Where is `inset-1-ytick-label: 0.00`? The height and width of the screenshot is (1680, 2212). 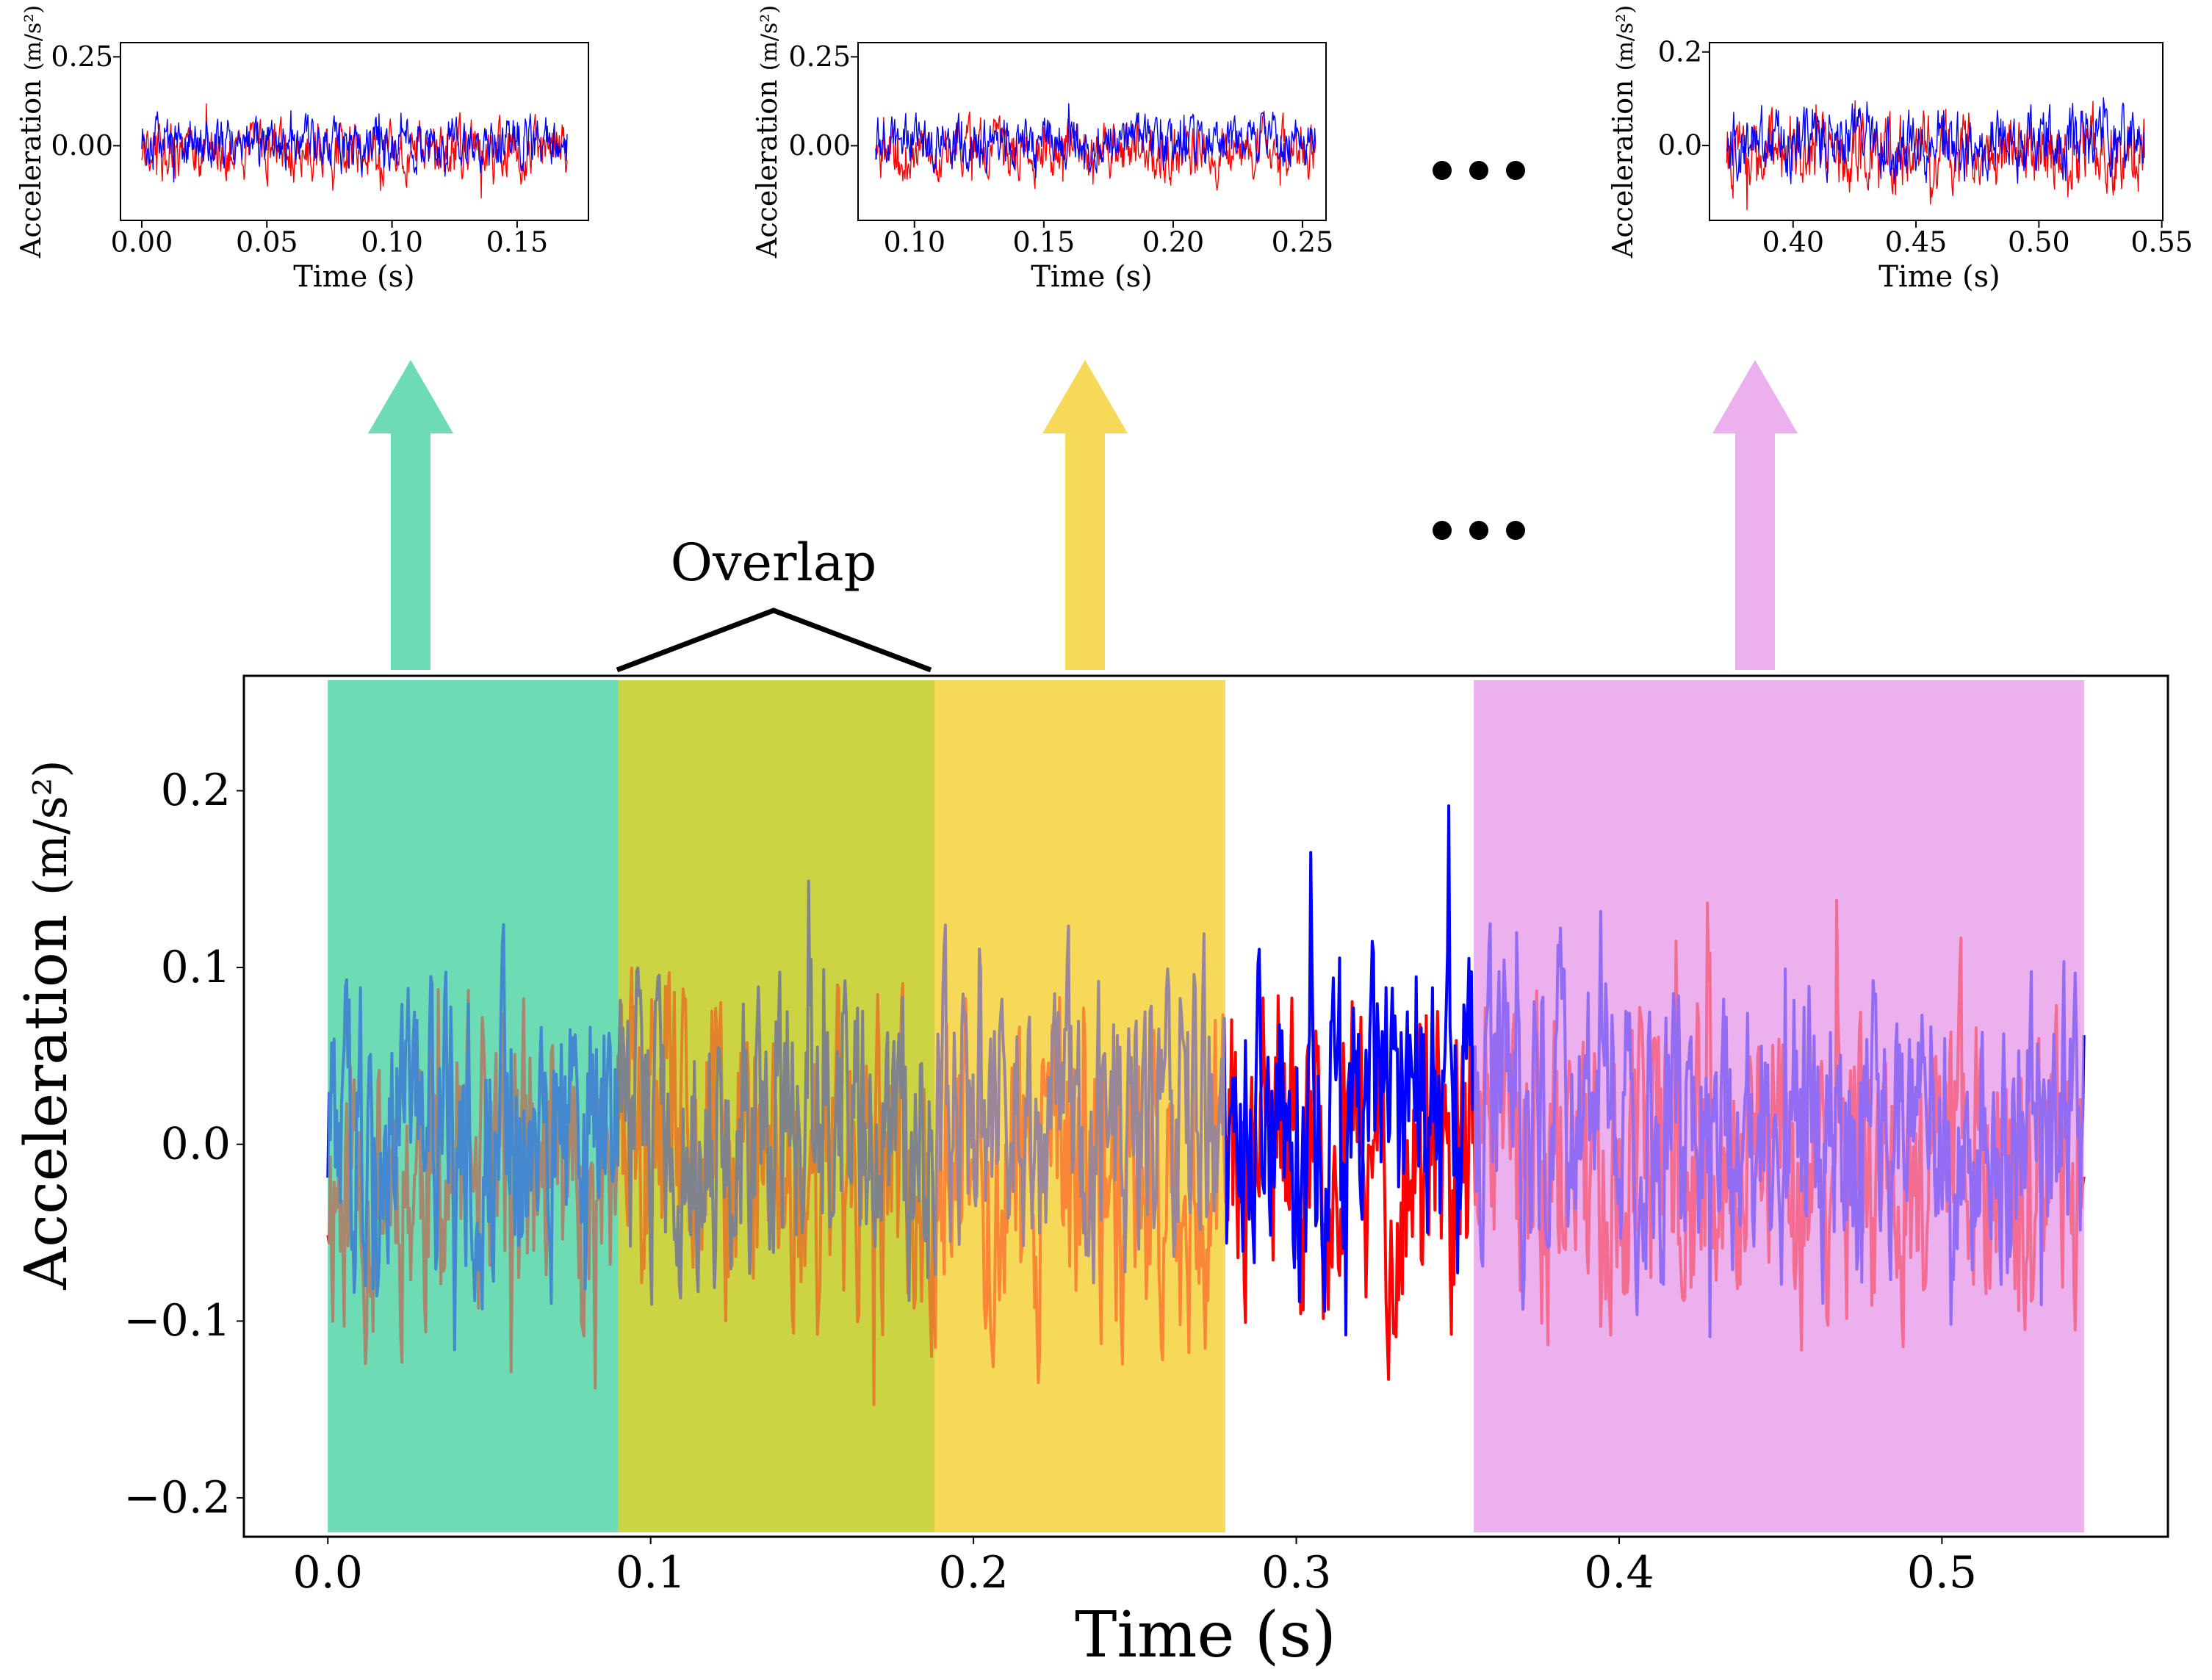
inset-1-ytick-label: 0.00 is located at coordinates (82, 145).